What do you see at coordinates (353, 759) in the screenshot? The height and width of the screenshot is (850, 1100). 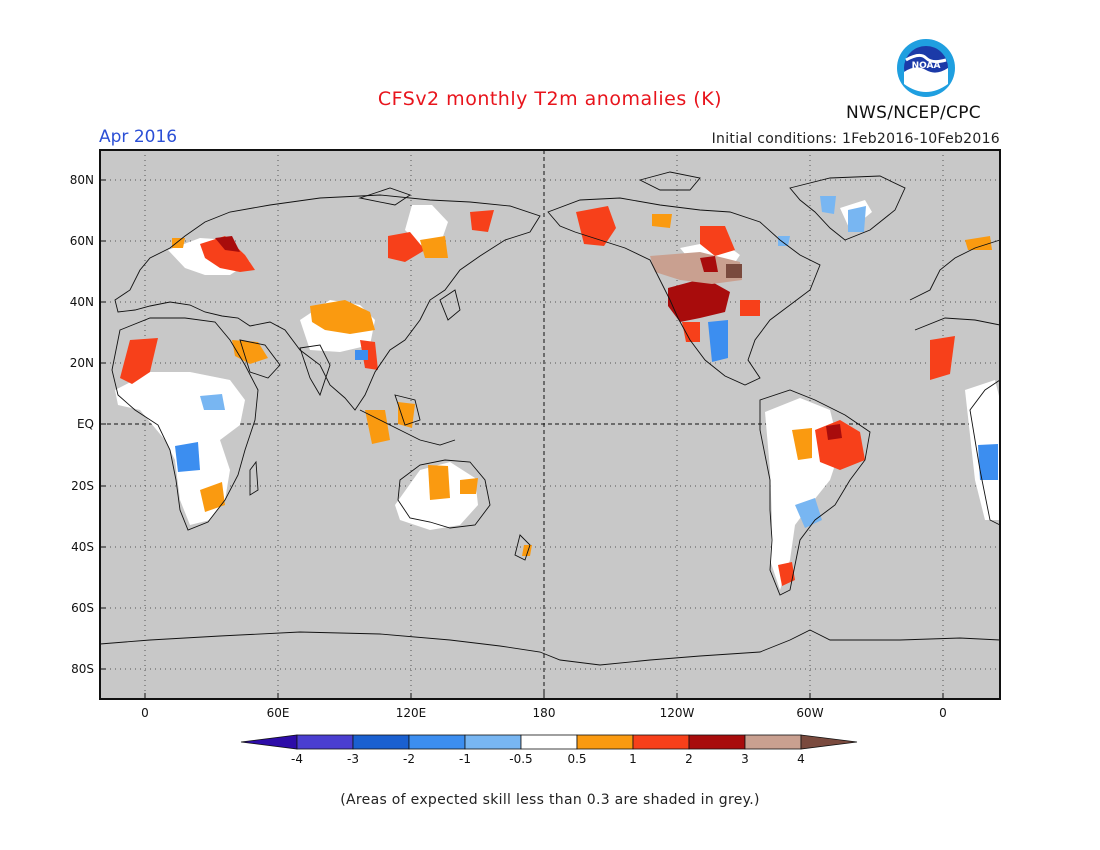 I see `colorbar-tick: -3` at bounding box center [353, 759].